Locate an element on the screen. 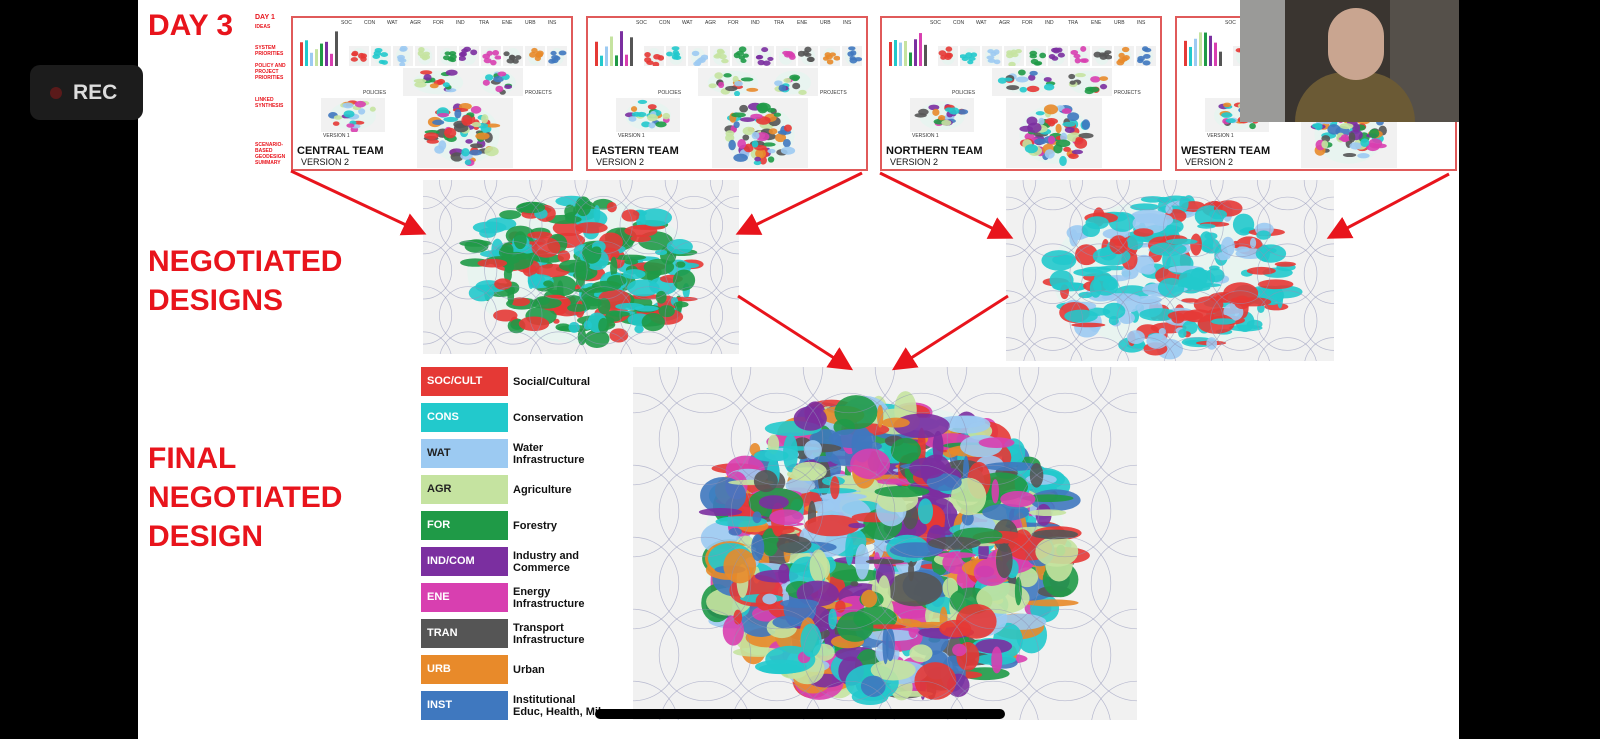  legend-line: Urban is located at coordinates (529, 670).